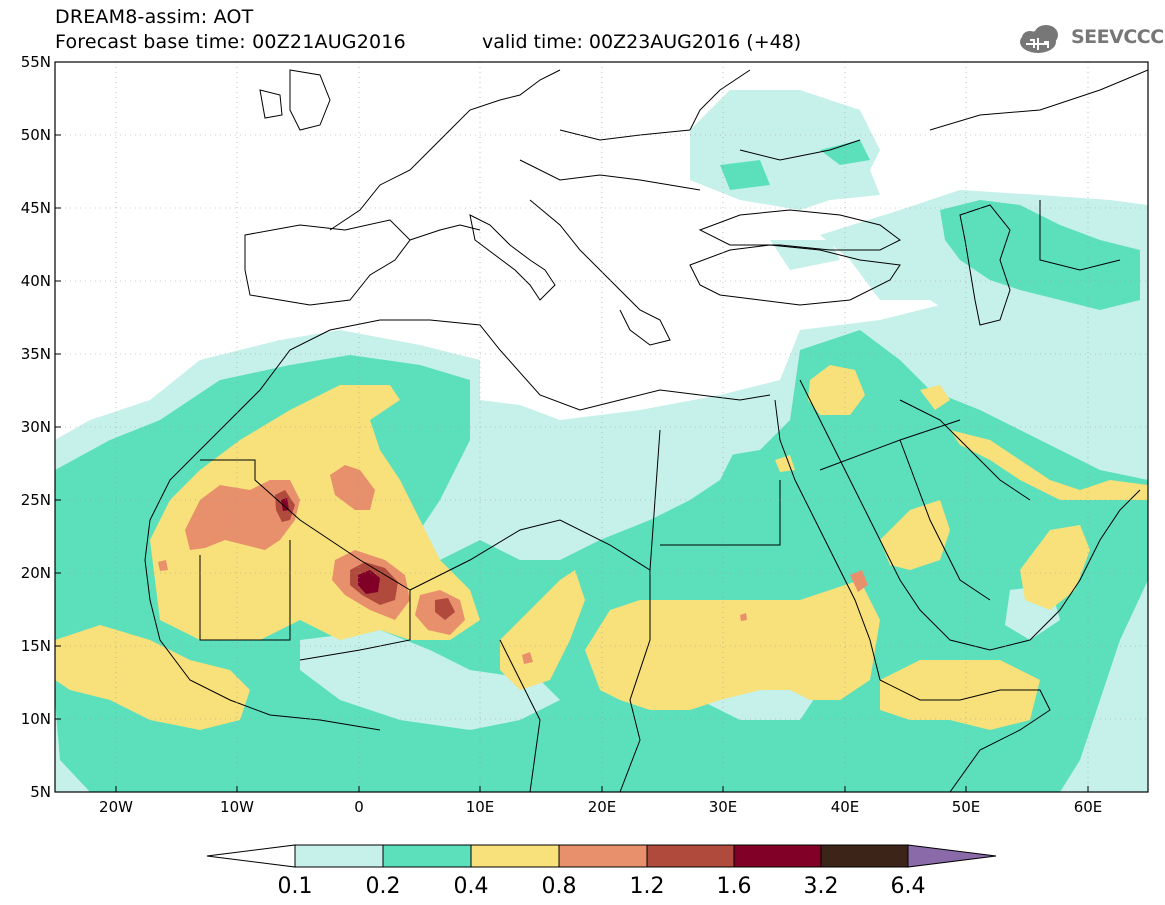 The width and height of the screenshot is (1165, 905). I want to click on lat-label: 20N, so click(36, 573).